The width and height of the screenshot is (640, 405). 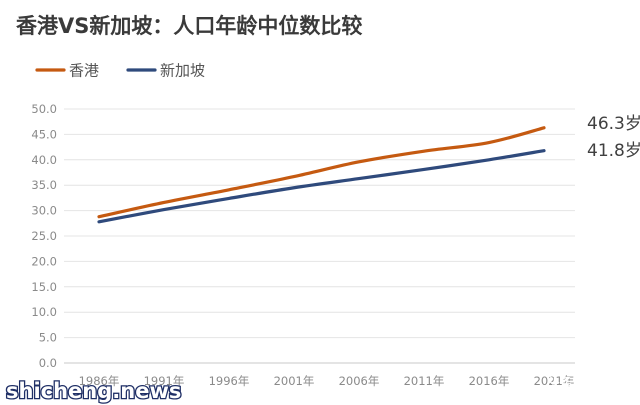 I want to click on x-tick-label-0: 1986年, so click(x=99, y=381).